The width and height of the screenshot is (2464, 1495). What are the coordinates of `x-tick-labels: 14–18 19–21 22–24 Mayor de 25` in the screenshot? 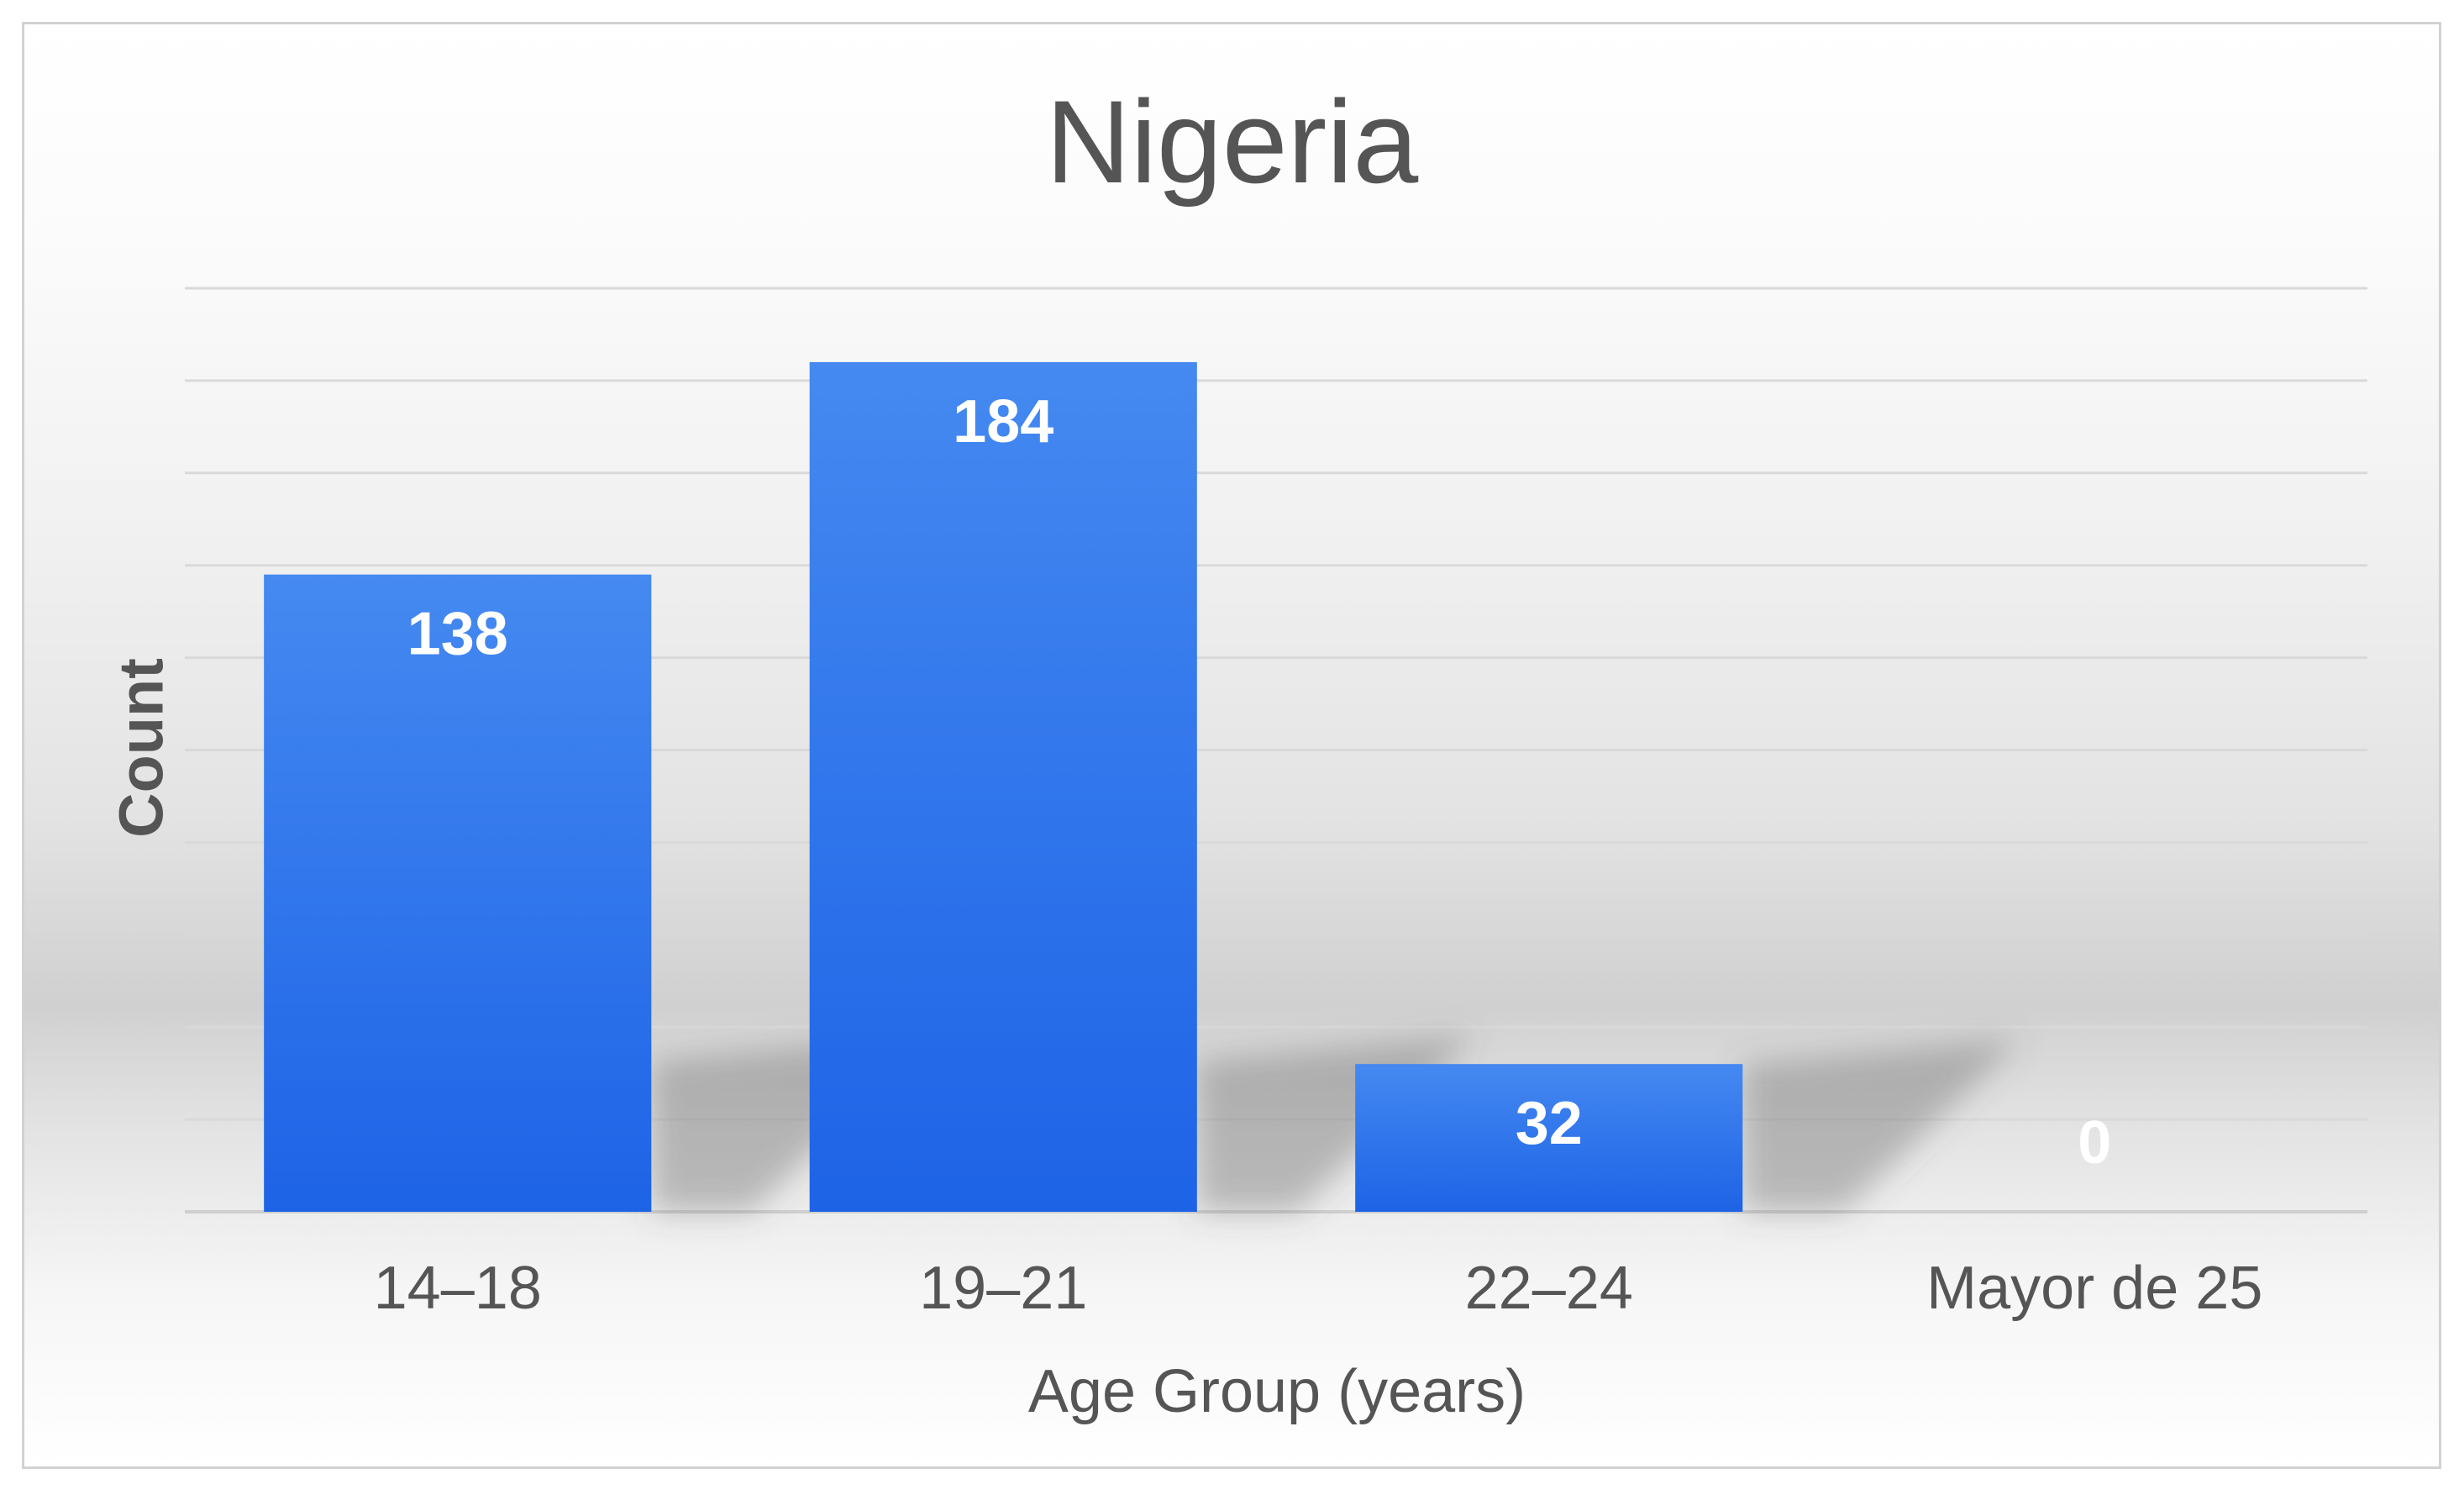 It's located at (1318, 1288).